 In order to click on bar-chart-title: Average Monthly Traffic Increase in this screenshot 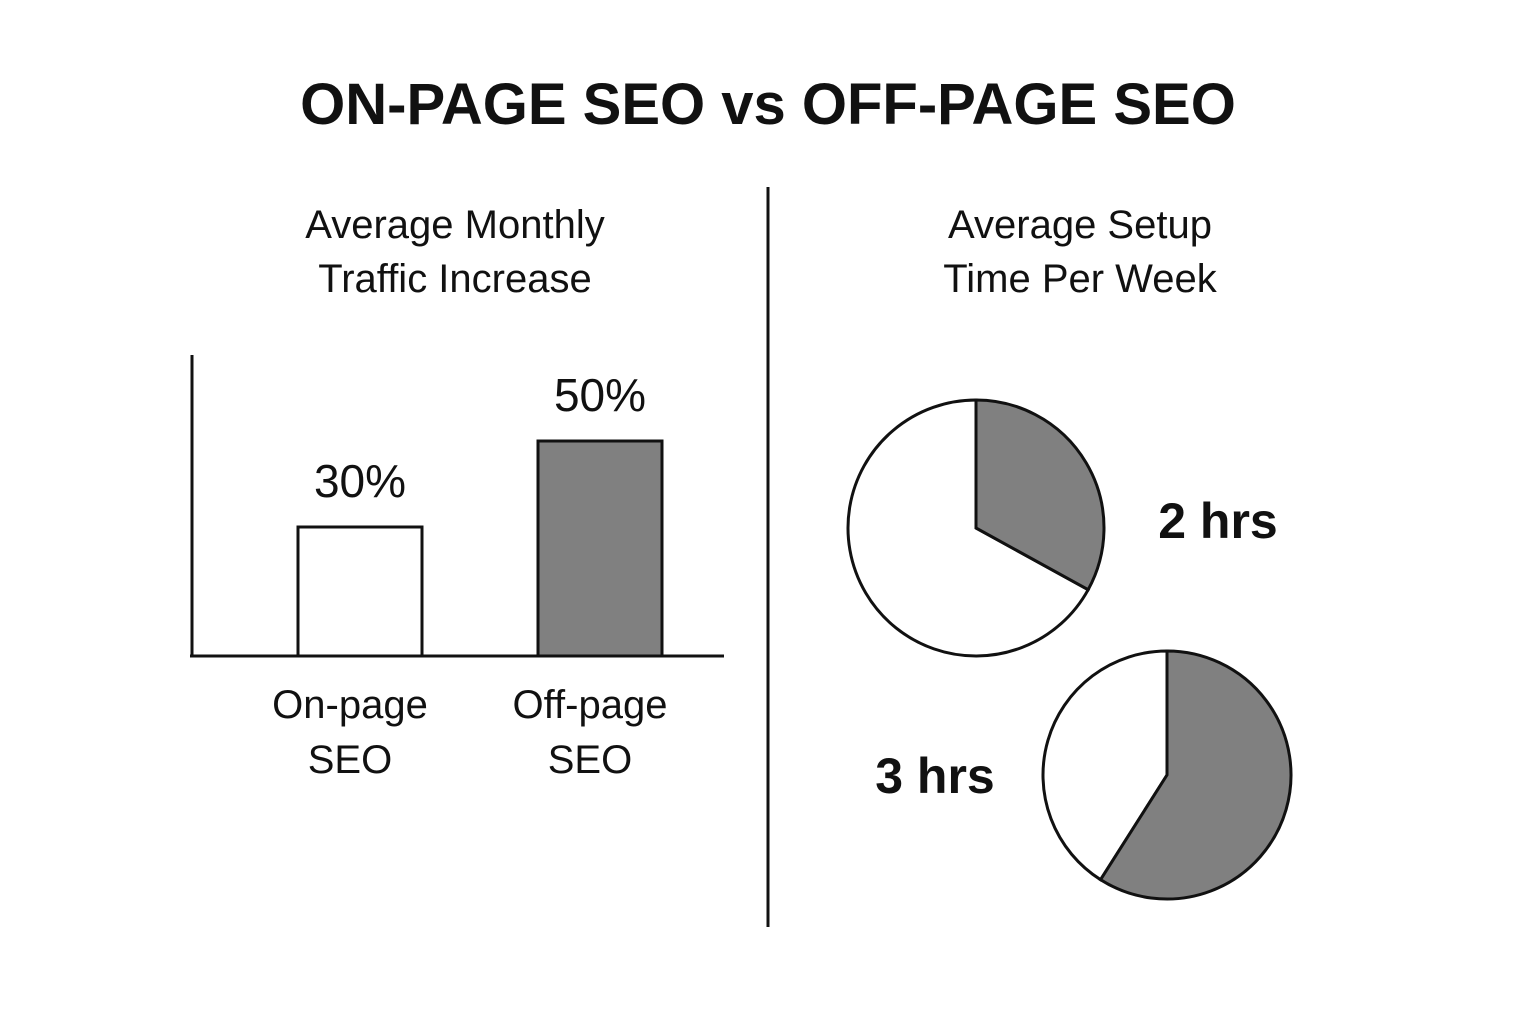, I will do `click(455, 252)`.